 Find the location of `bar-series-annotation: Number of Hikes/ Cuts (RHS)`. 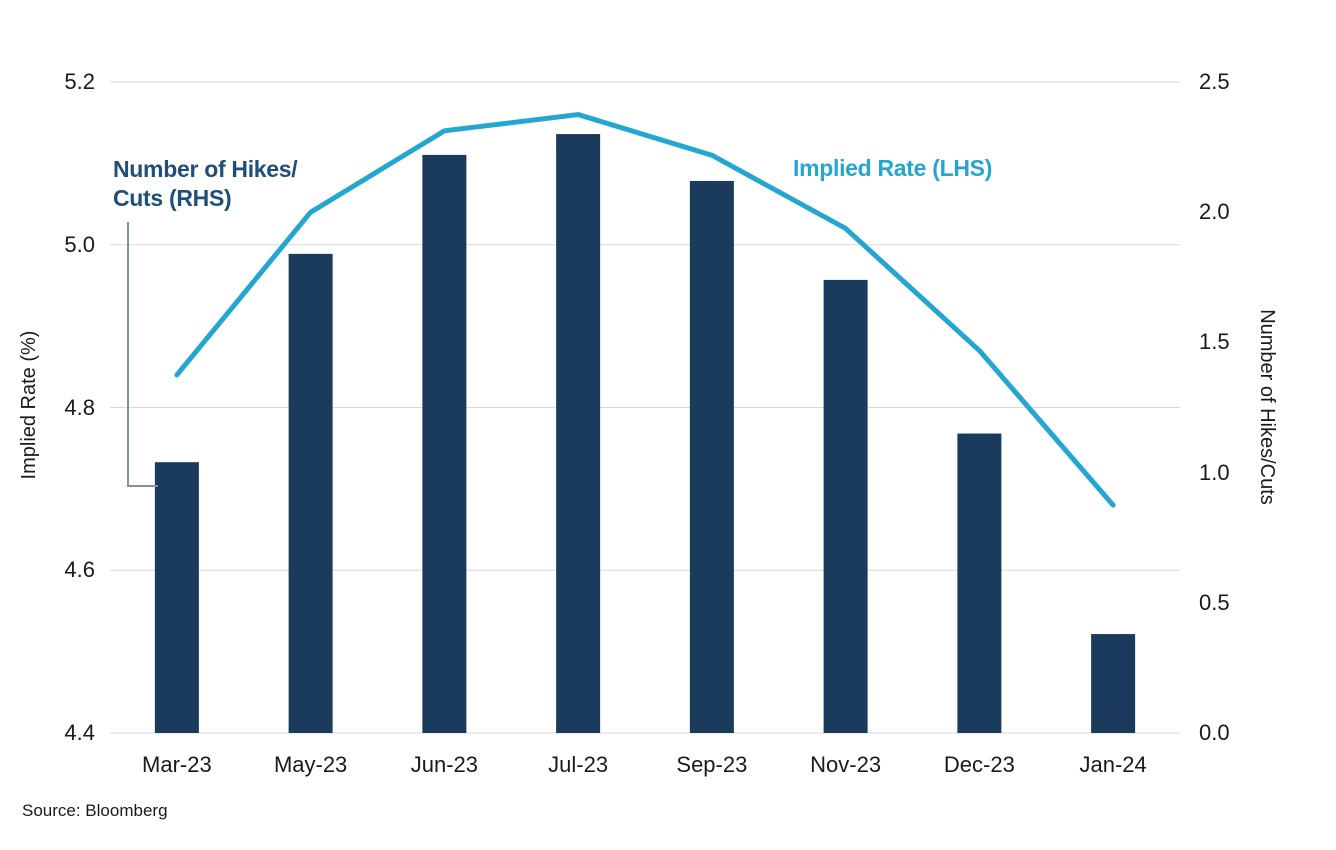

bar-series-annotation: Number of Hikes/ Cuts (RHS) is located at coordinates (205, 184).